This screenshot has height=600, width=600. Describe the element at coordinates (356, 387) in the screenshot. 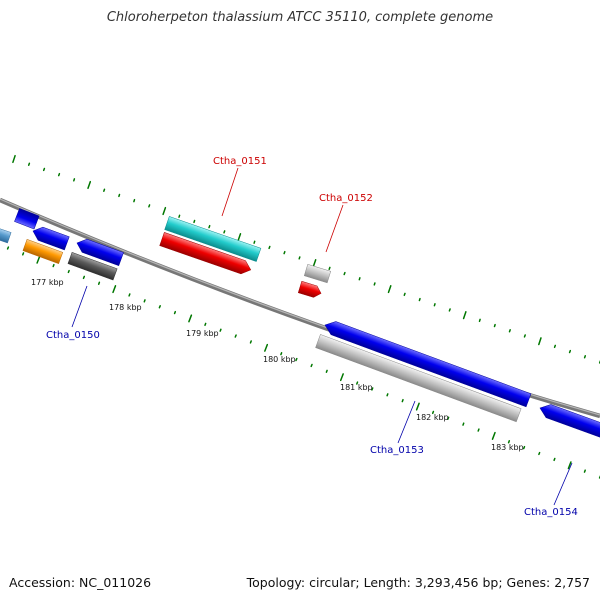

I see `ruler-label-181: 181 kbp` at that location.